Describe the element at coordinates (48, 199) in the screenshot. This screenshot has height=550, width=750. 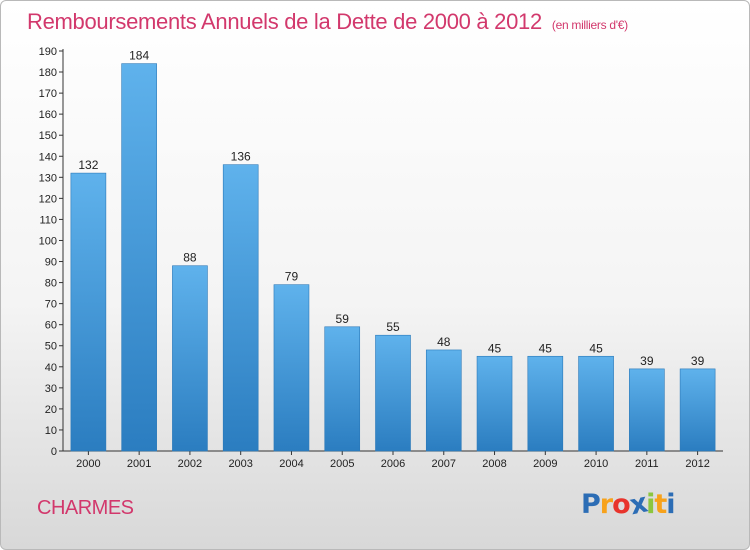
I see `y-tick-label: 120` at that location.